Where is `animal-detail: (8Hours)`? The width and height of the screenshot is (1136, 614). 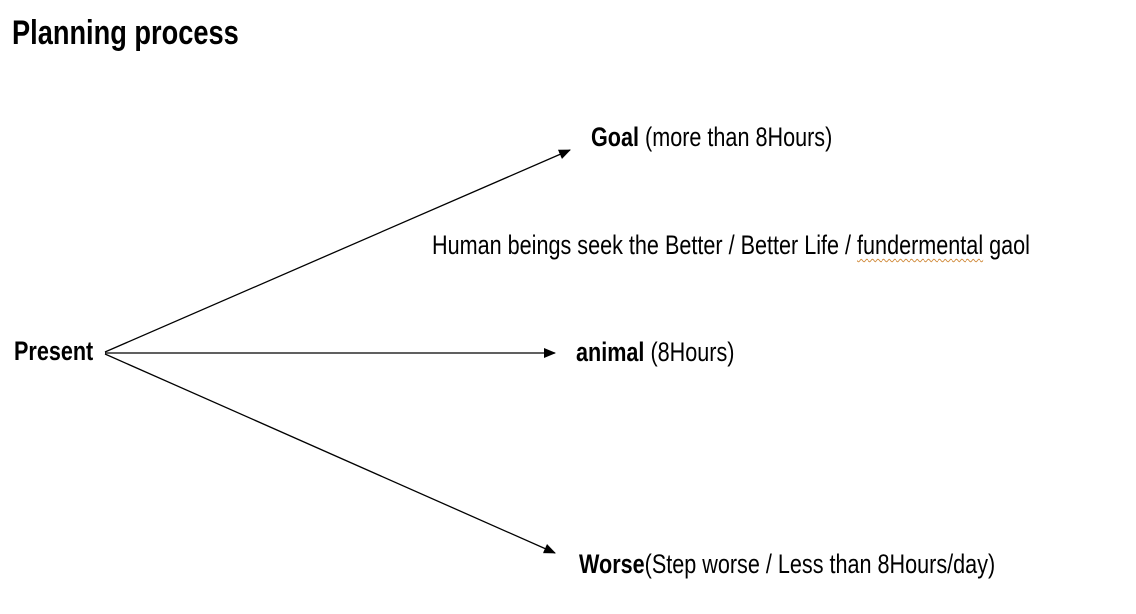 animal-detail: (8Hours) is located at coordinates (689, 352).